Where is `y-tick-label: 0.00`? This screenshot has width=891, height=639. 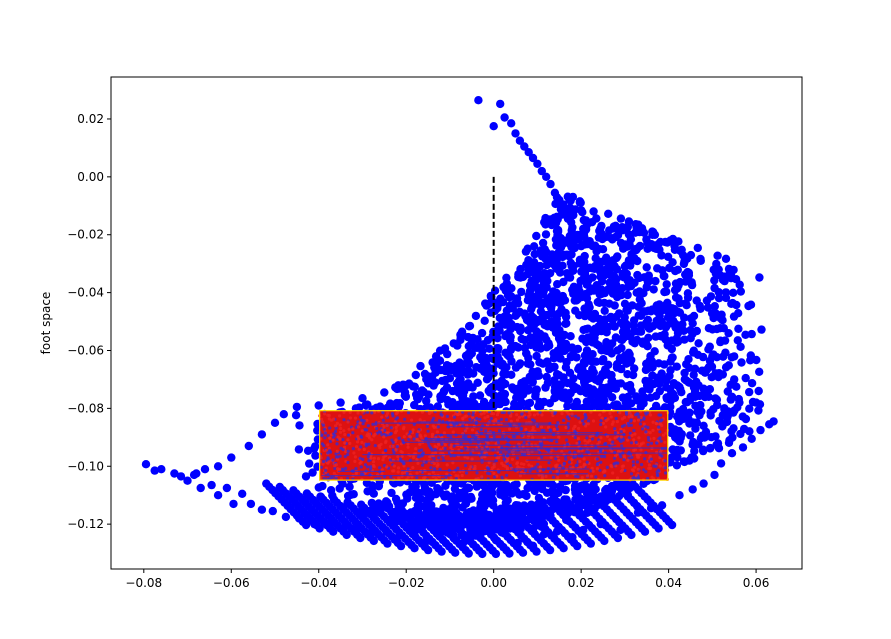 y-tick-label: 0.00 is located at coordinates (90, 177).